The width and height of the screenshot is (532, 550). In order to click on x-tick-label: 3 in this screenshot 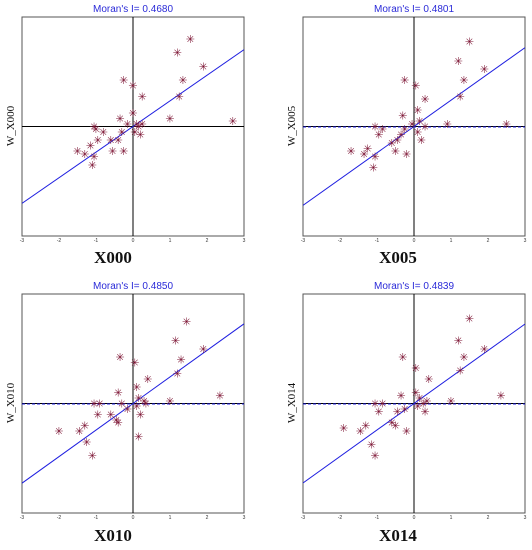, I will do `click(244, 241)`.